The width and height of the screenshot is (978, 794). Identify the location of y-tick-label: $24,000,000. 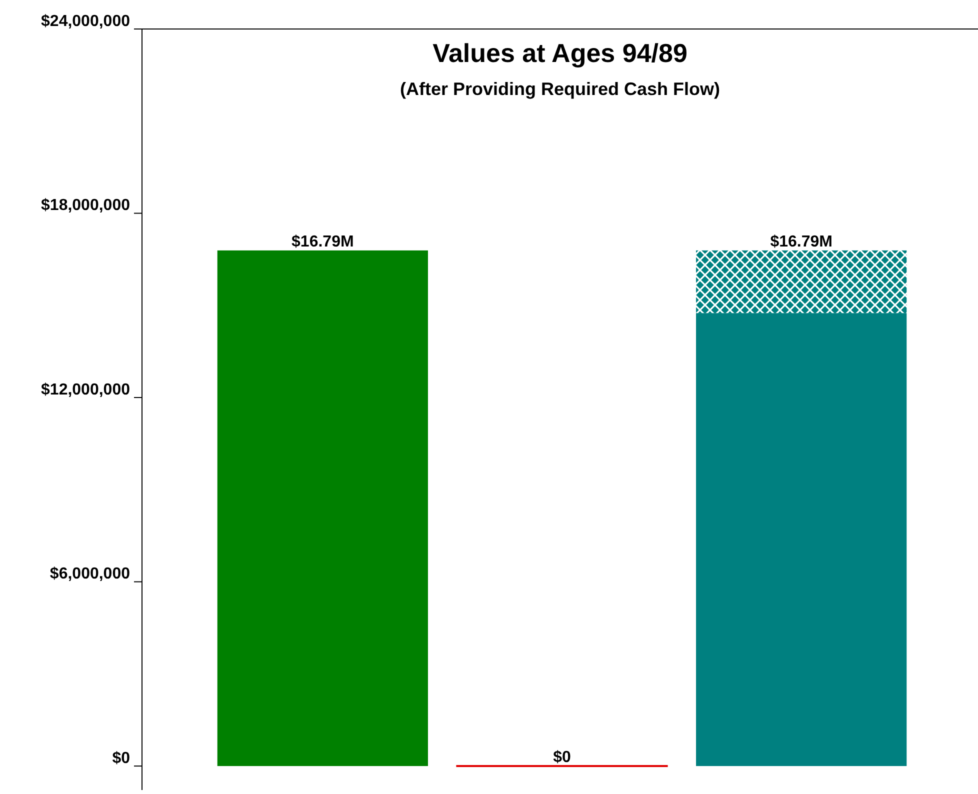
(85, 21).